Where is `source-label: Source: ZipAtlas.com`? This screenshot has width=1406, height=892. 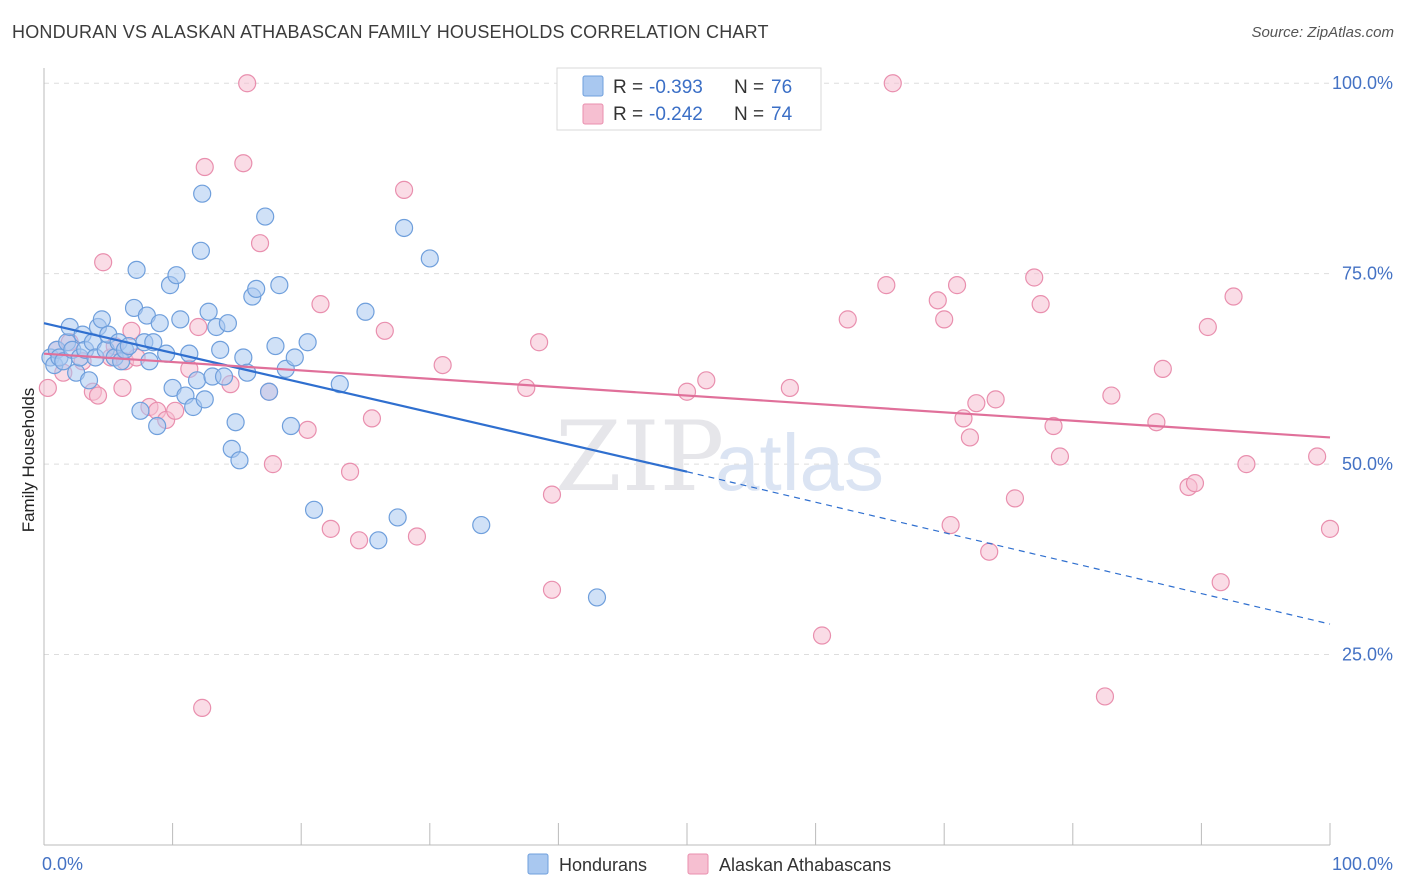
source-label: Source: ZipAtlas.com is located at coordinates (1322, 32).